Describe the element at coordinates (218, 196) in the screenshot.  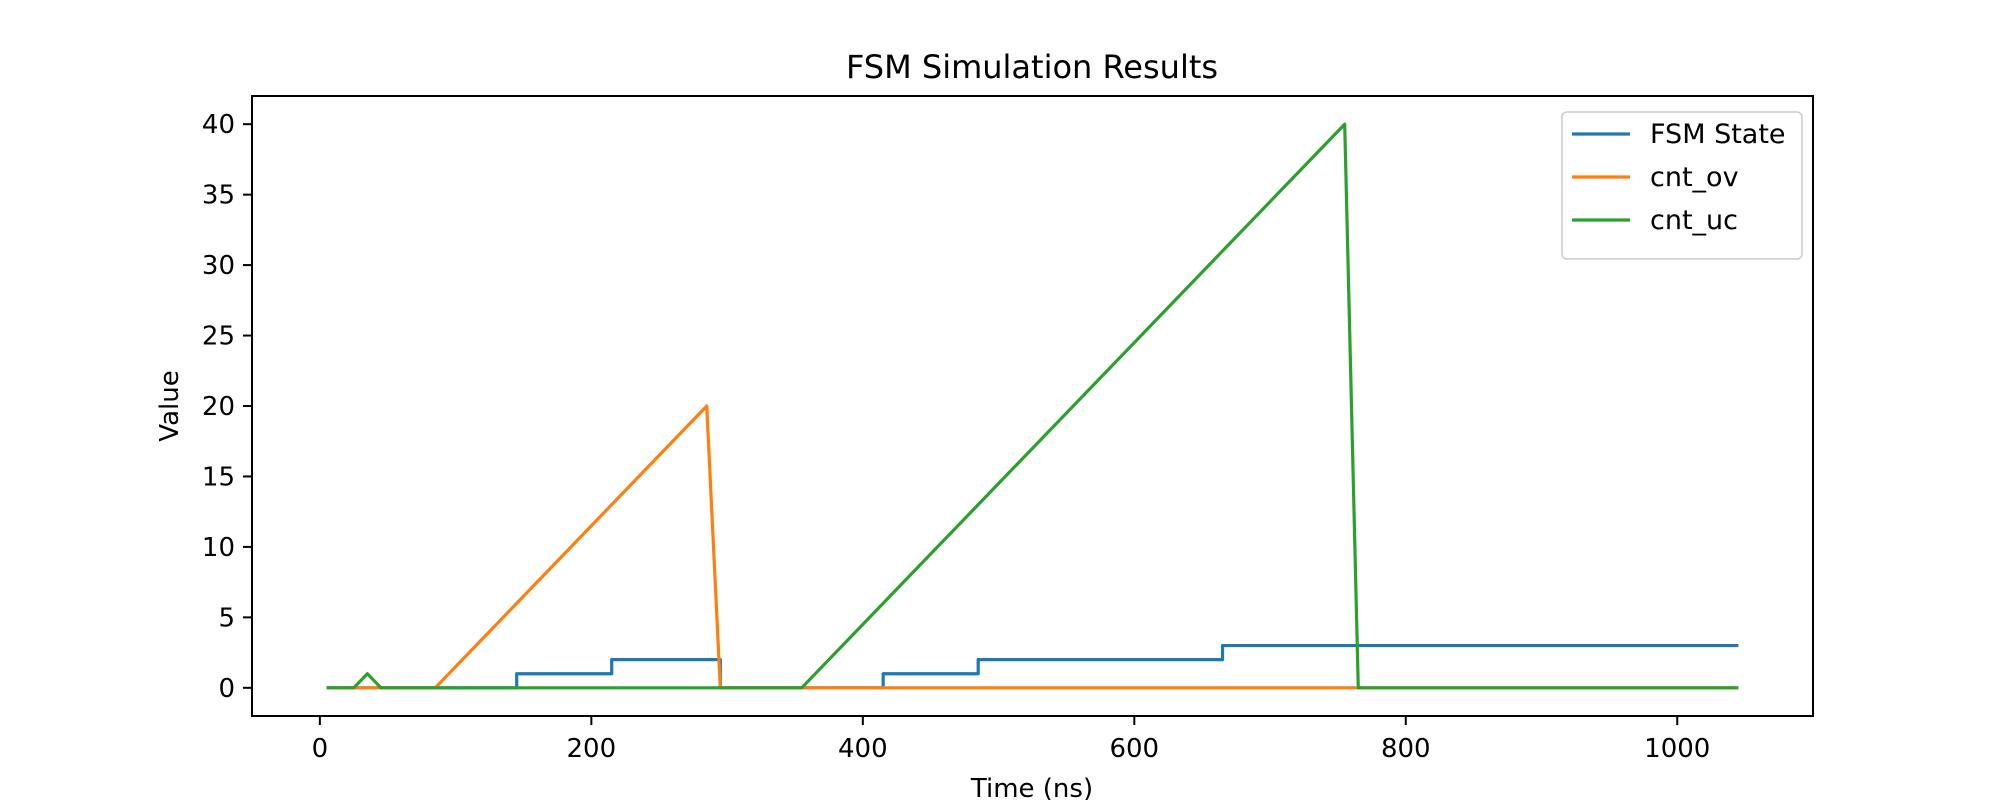
I see `y-tick-label: 35` at that location.